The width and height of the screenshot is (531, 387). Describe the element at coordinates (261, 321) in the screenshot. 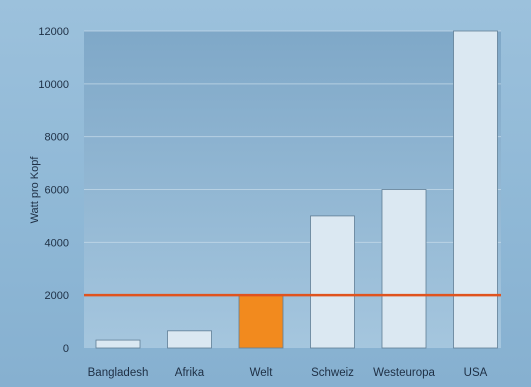

I see `bar-welt` at that location.